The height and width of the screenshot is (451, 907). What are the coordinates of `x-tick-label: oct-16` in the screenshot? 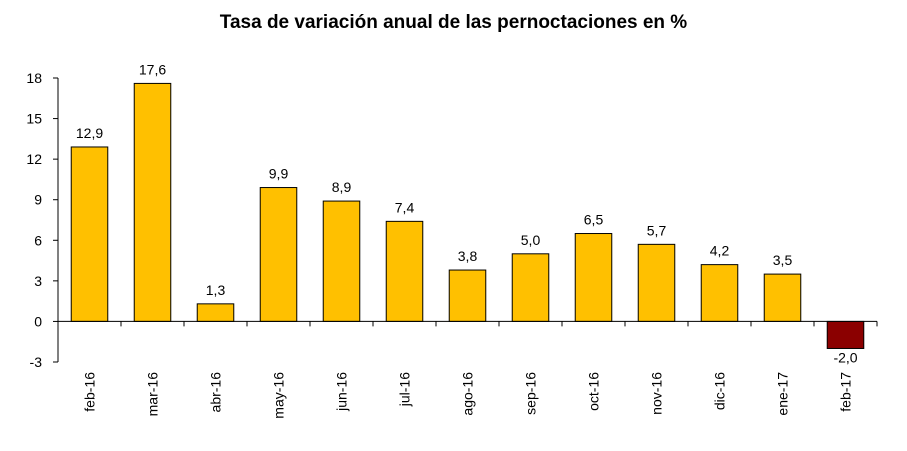 It's located at (594, 391).